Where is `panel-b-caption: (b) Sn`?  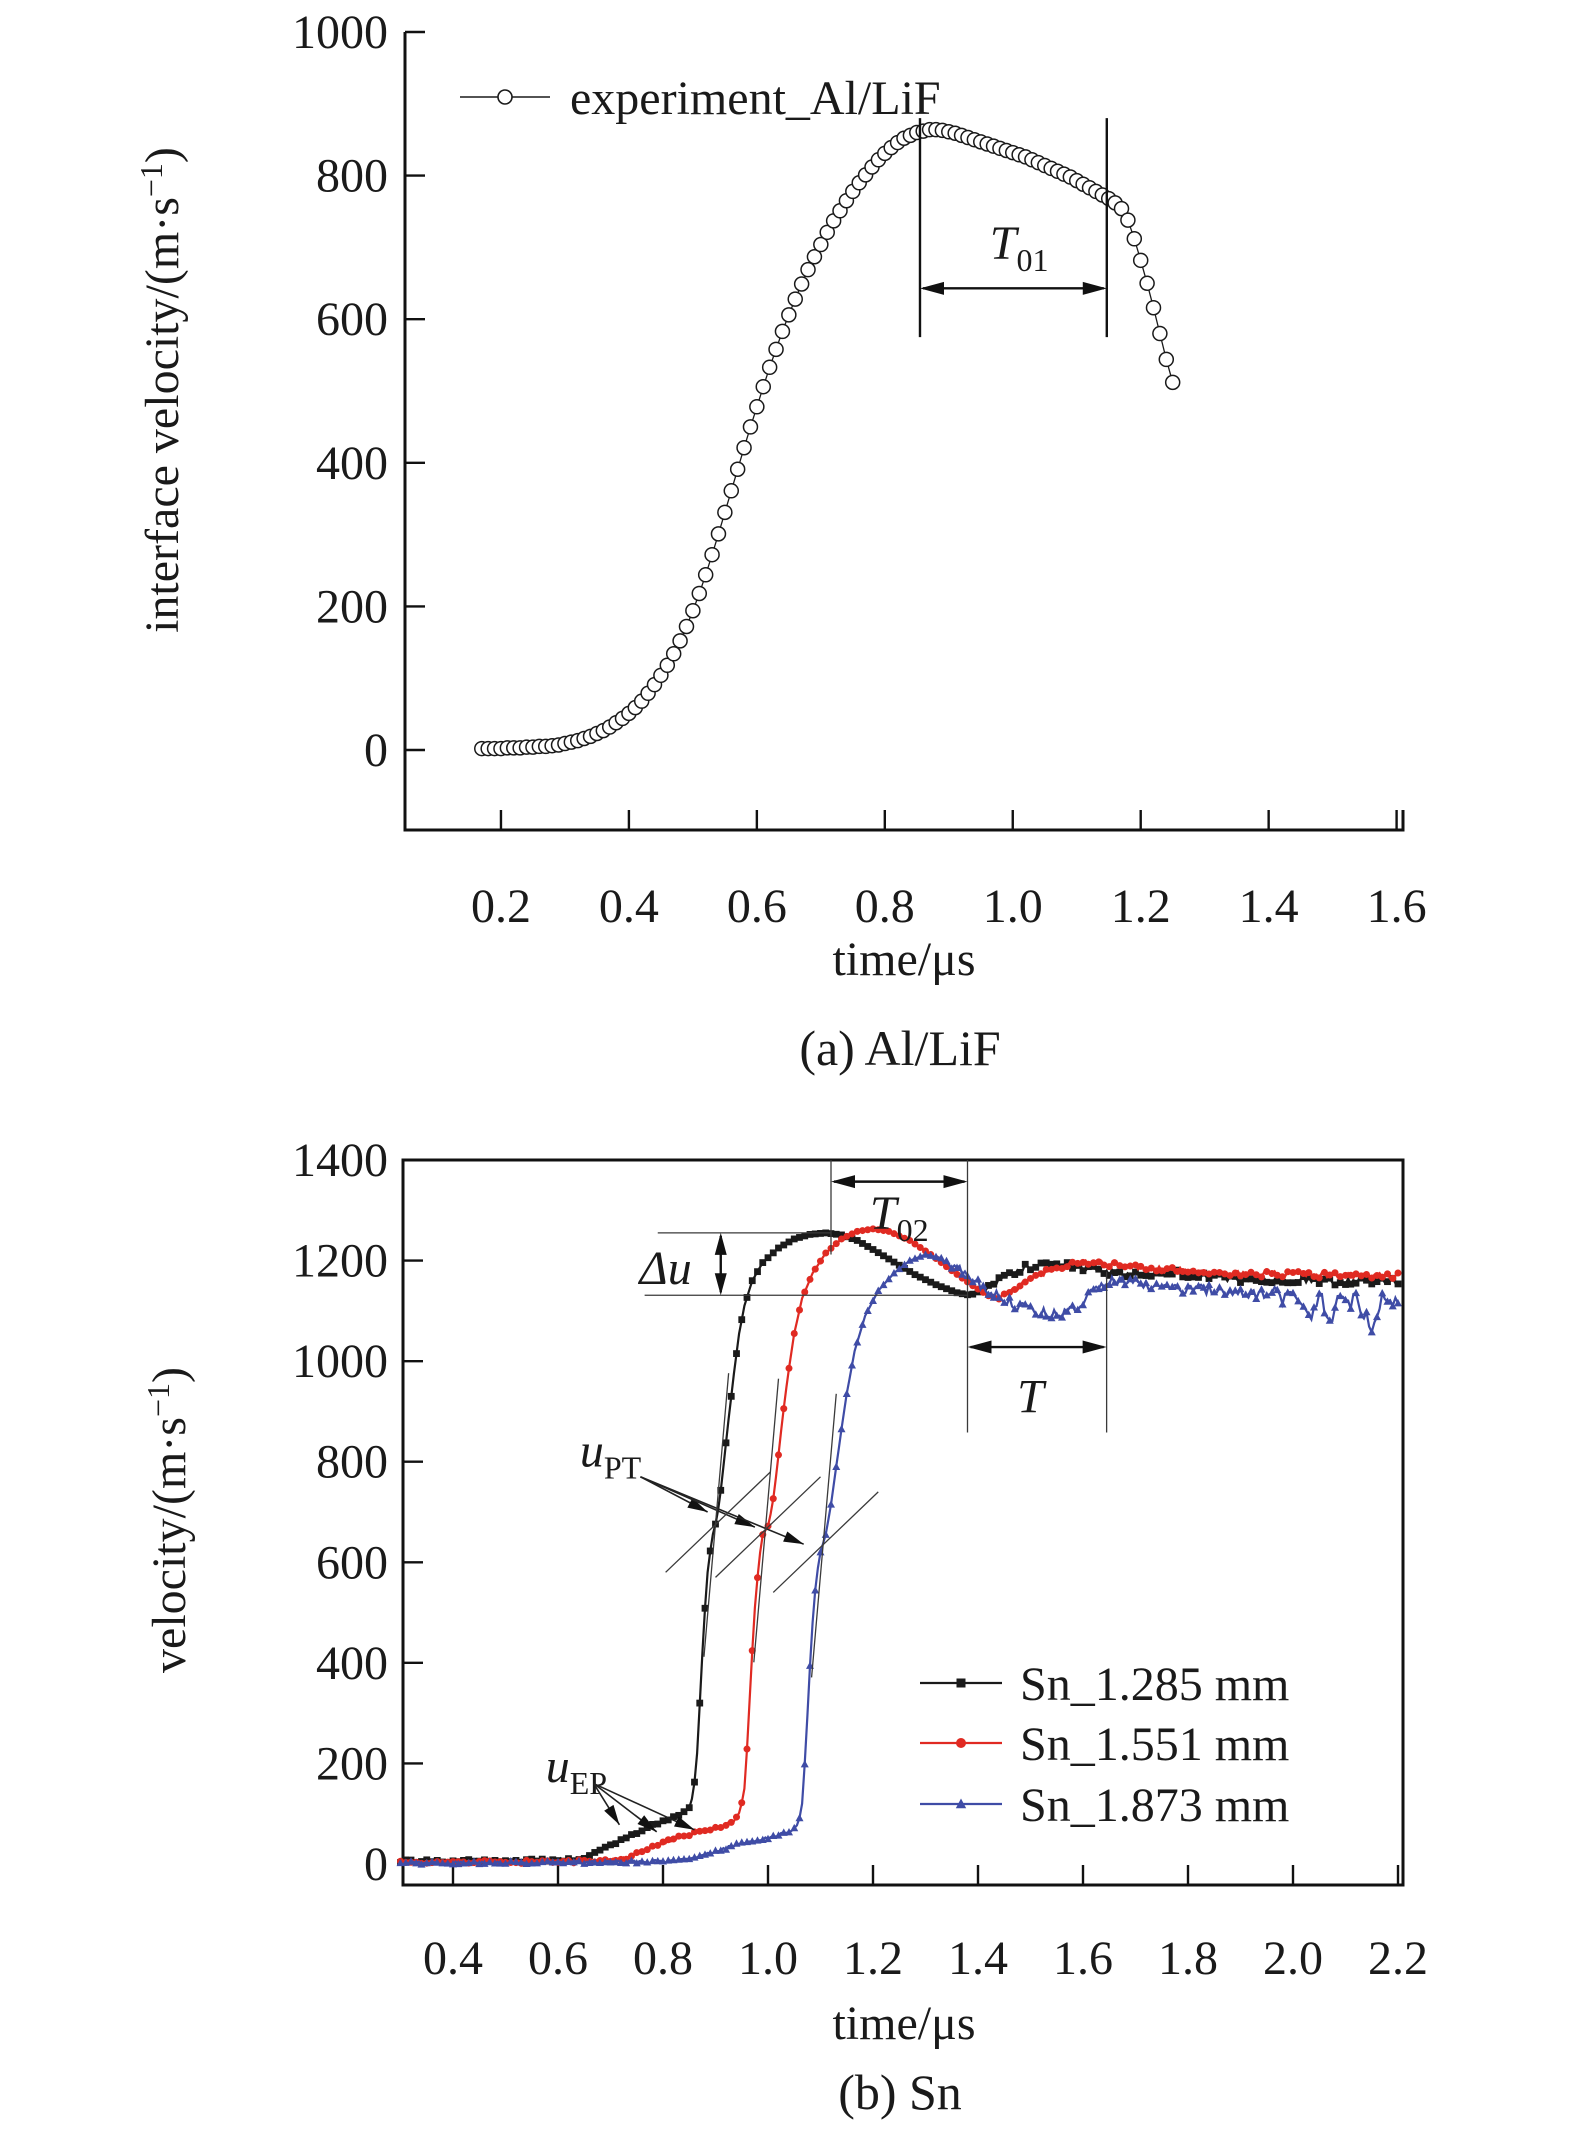 panel-b-caption: (b) Sn is located at coordinates (900, 2092).